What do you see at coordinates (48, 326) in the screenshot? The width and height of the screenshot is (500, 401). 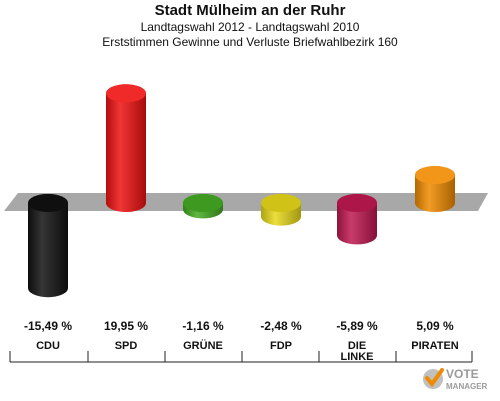 I see `value-label-0: -15,49 %` at bounding box center [48, 326].